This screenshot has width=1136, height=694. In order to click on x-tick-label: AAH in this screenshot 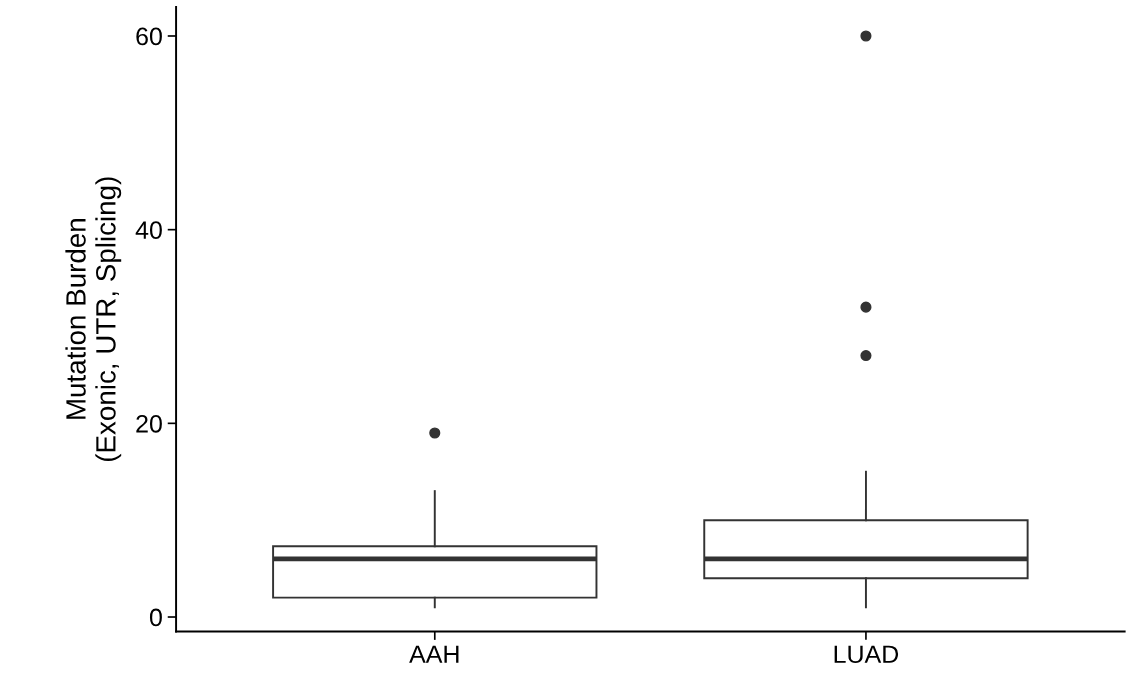, I will do `click(434, 654)`.